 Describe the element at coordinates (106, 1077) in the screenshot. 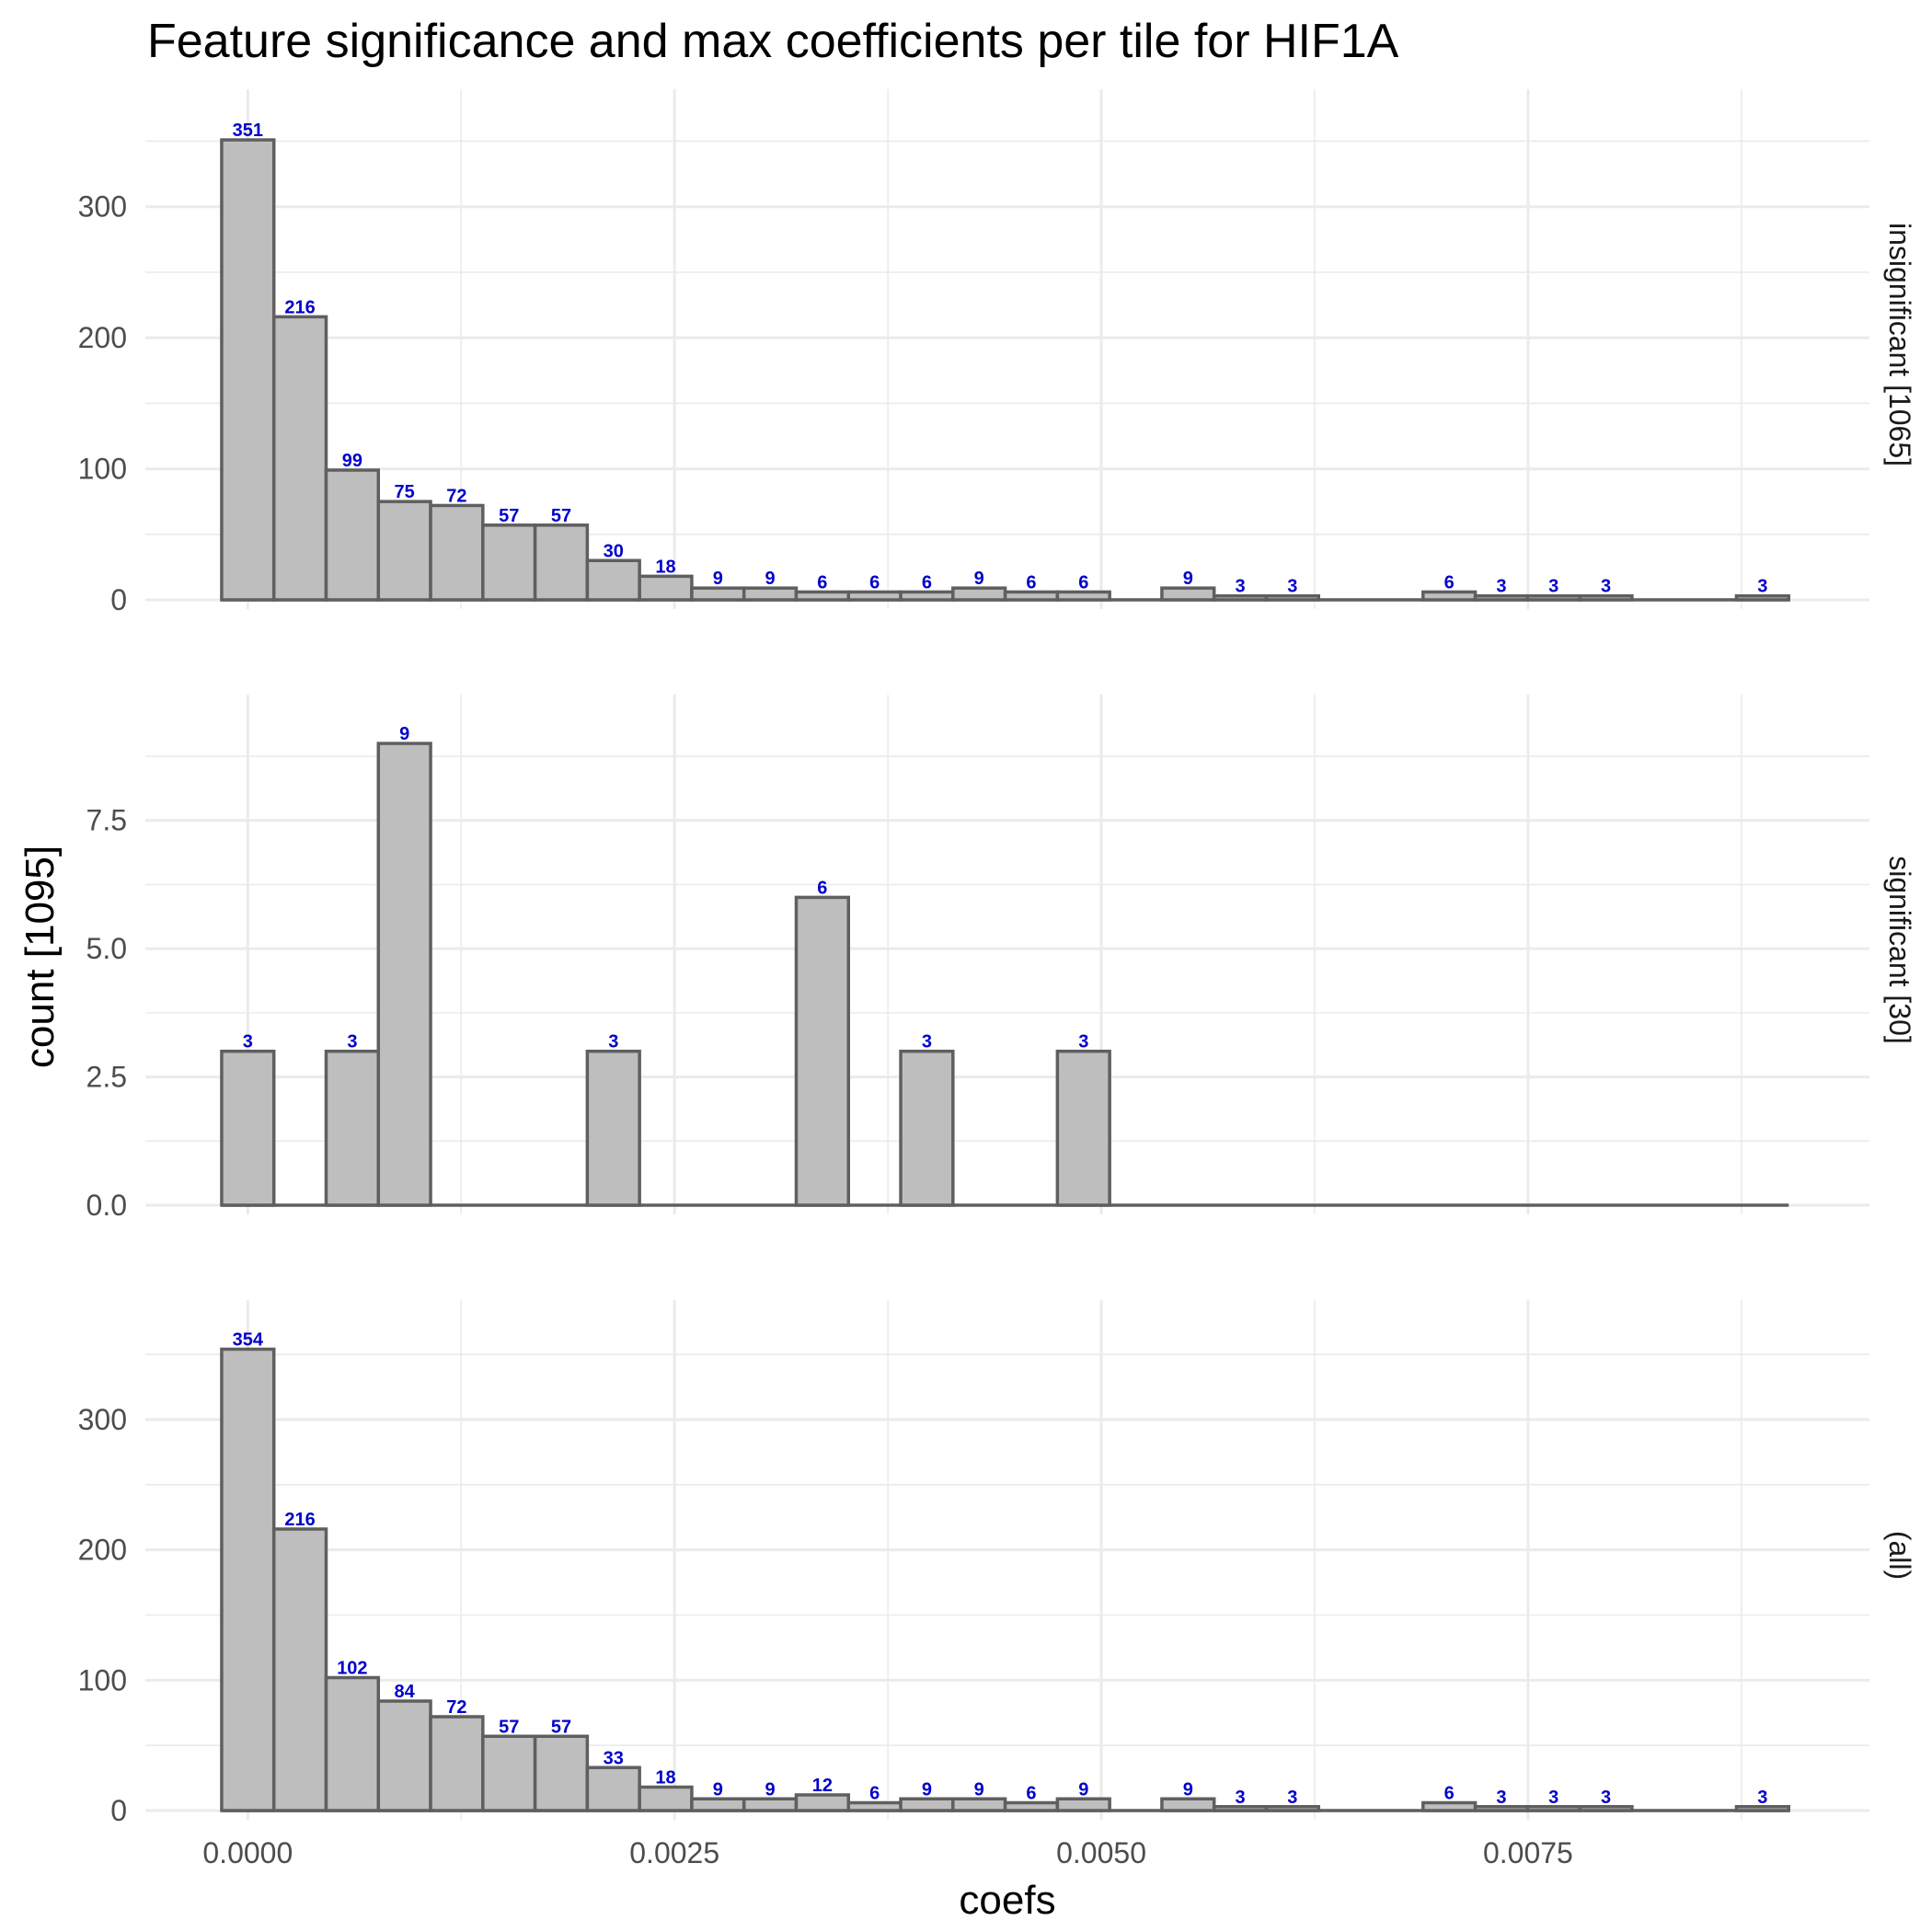

I see `y-tick-label: 2.5` at that location.